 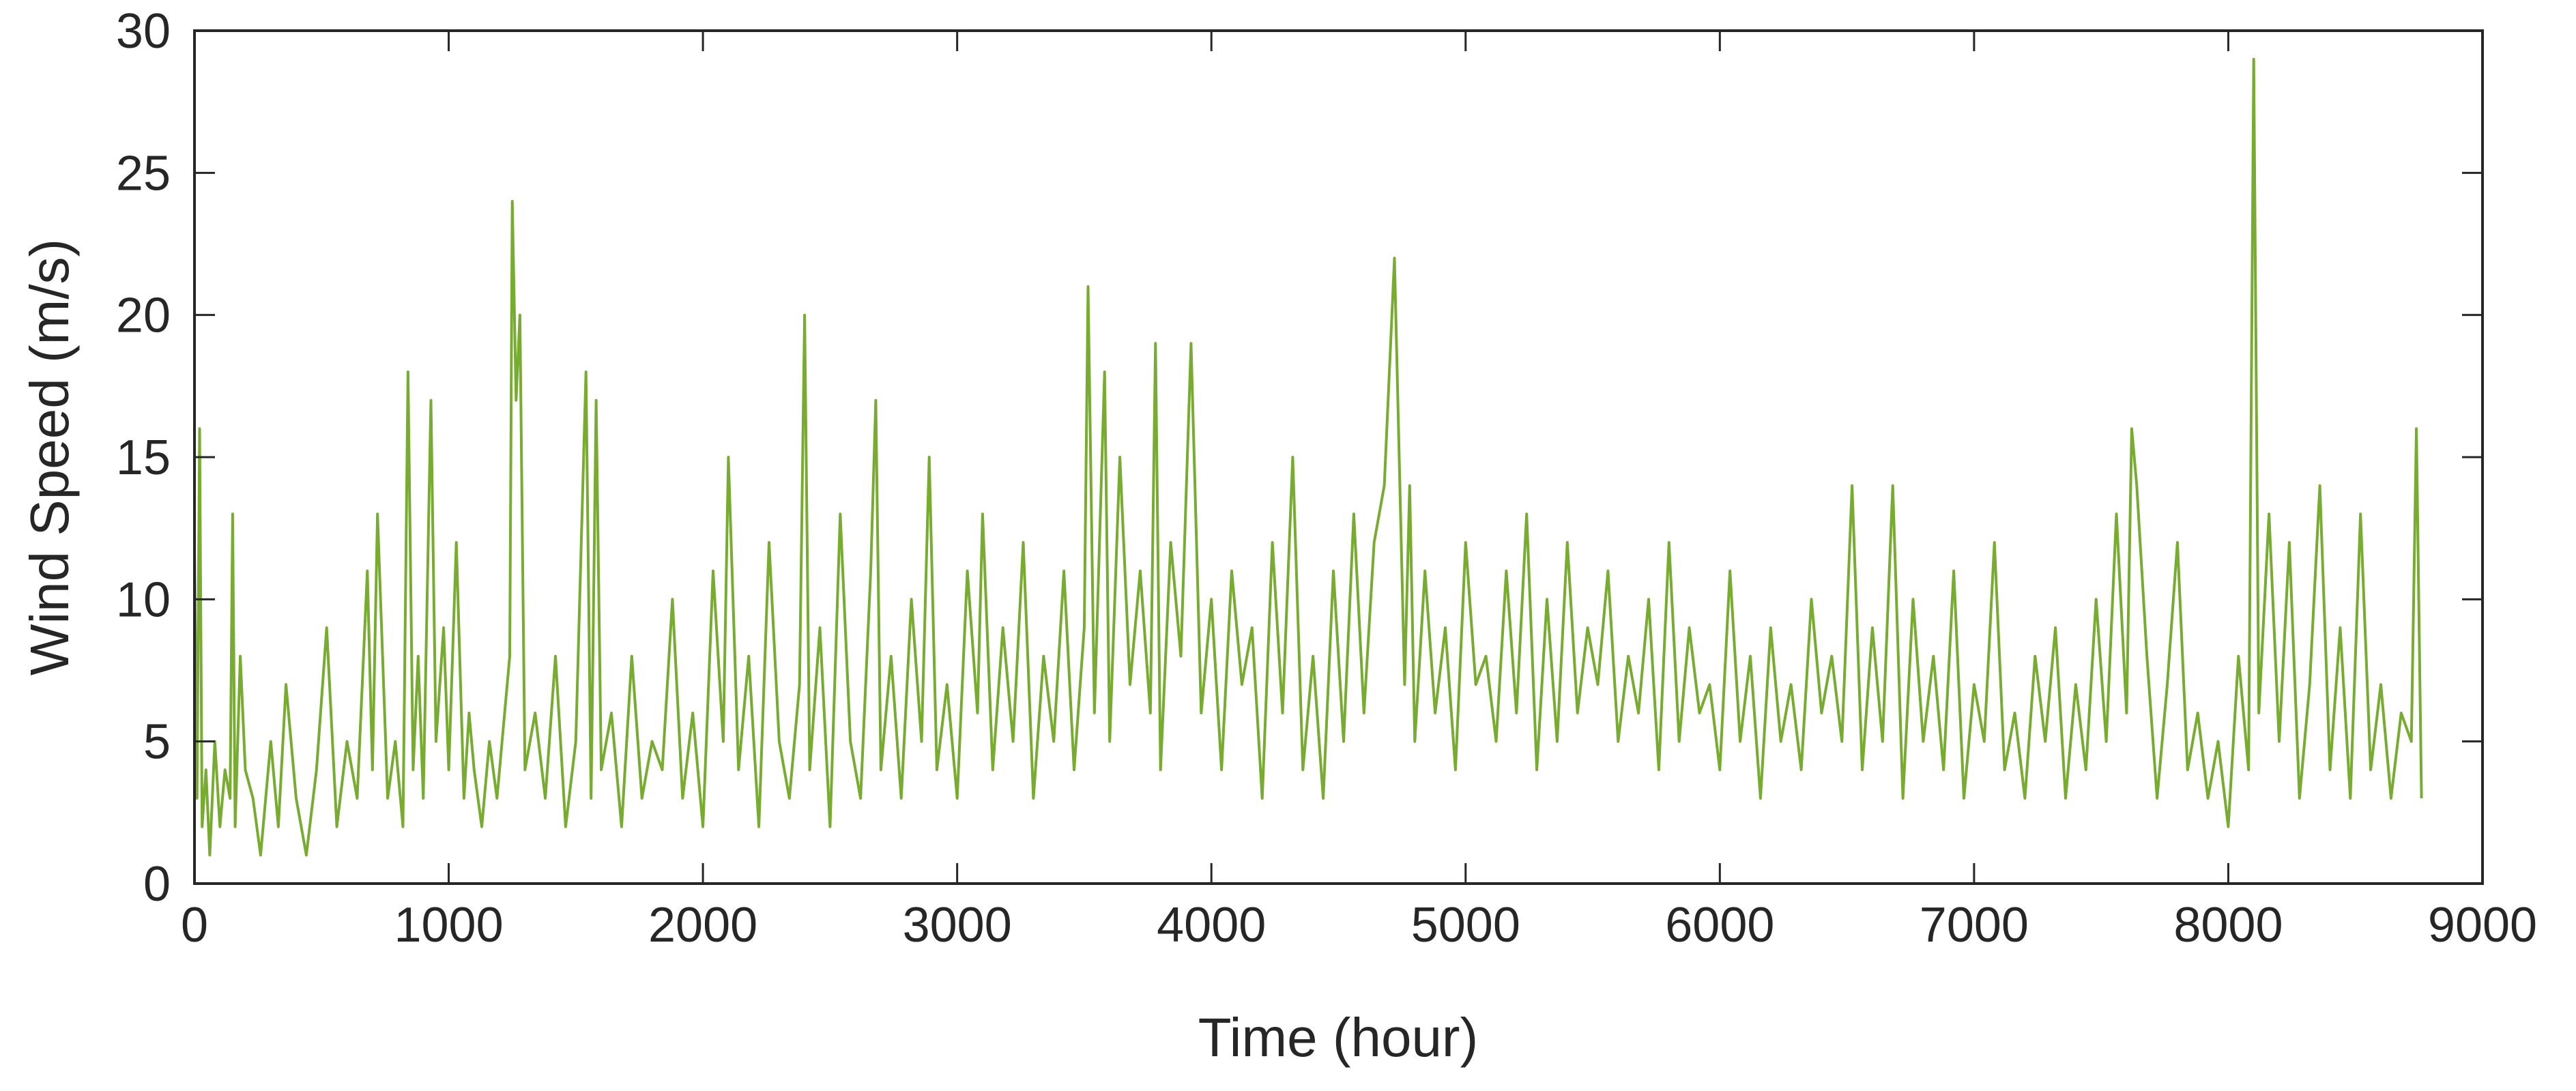 I want to click on x-tick-label-0: 0, so click(x=194, y=925).